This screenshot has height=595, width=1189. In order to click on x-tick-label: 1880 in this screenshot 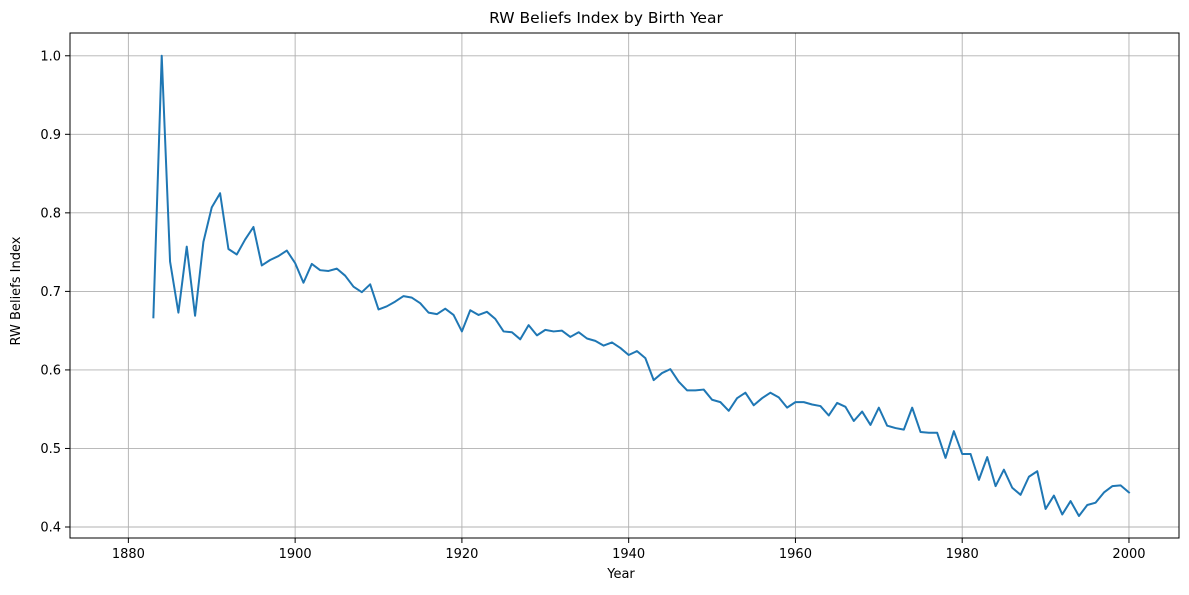, I will do `click(128, 554)`.